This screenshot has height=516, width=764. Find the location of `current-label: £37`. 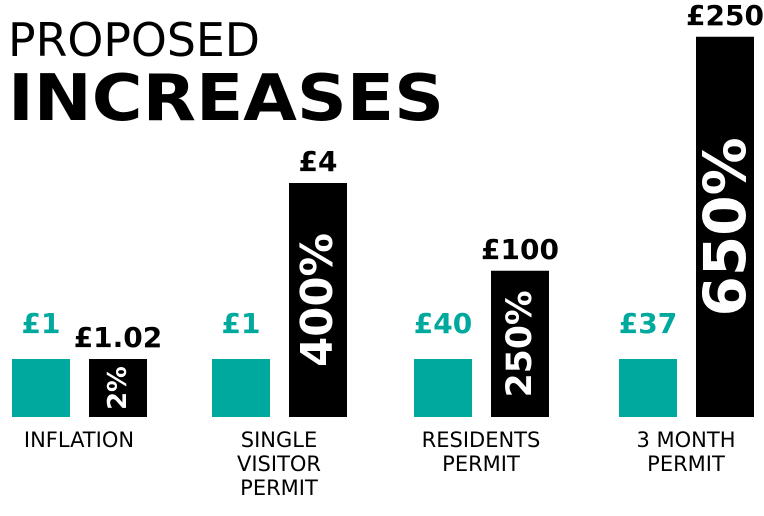

current-label: £37 is located at coordinates (648, 323).